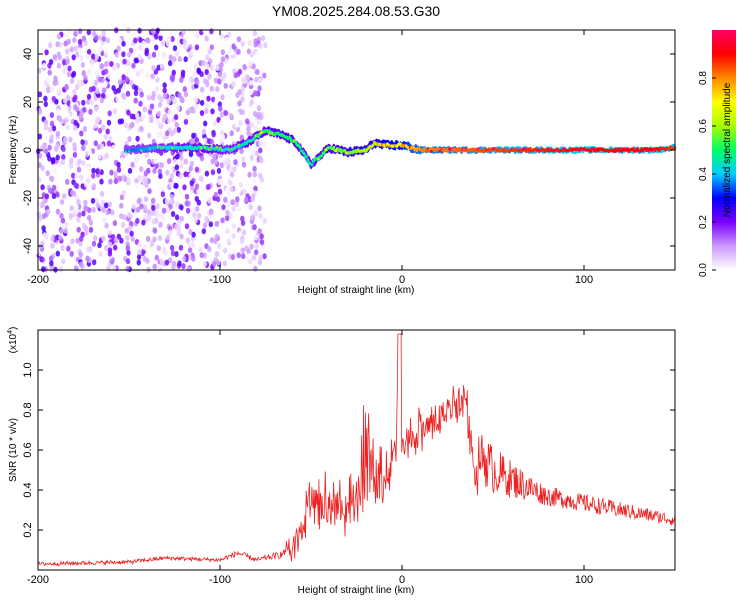 The height and width of the screenshot is (600, 750). What do you see at coordinates (402, 580) in the screenshot?
I see `x-tick-label: 0` at bounding box center [402, 580].